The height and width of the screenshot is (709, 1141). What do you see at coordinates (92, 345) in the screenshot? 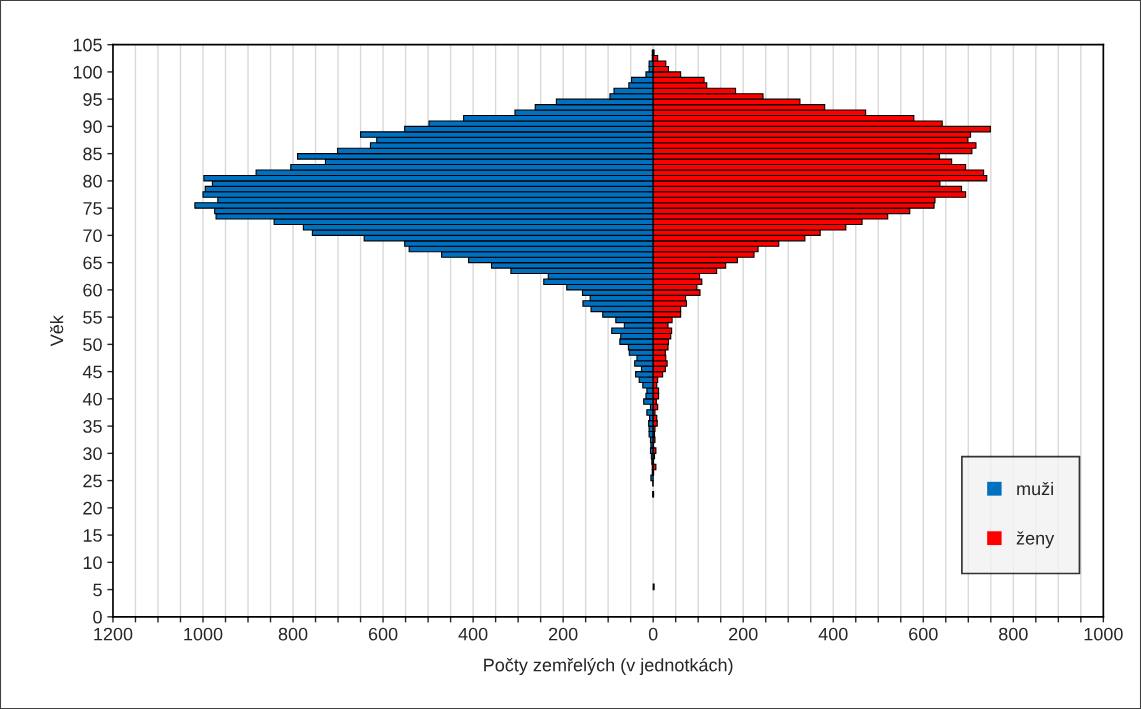
I see `y-tick-label: 50` at bounding box center [92, 345].